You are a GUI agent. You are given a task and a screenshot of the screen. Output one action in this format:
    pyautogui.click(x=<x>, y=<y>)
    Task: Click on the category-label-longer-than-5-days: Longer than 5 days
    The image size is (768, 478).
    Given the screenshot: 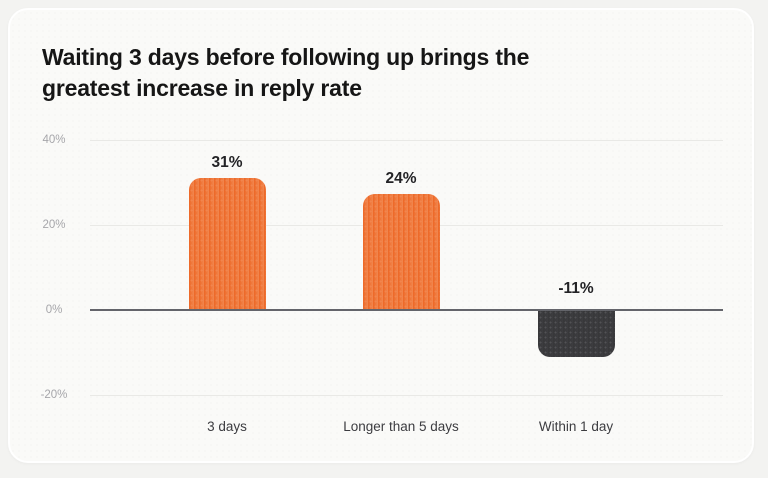 What is the action you would take?
    pyautogui.click(x=401, y=426)
    